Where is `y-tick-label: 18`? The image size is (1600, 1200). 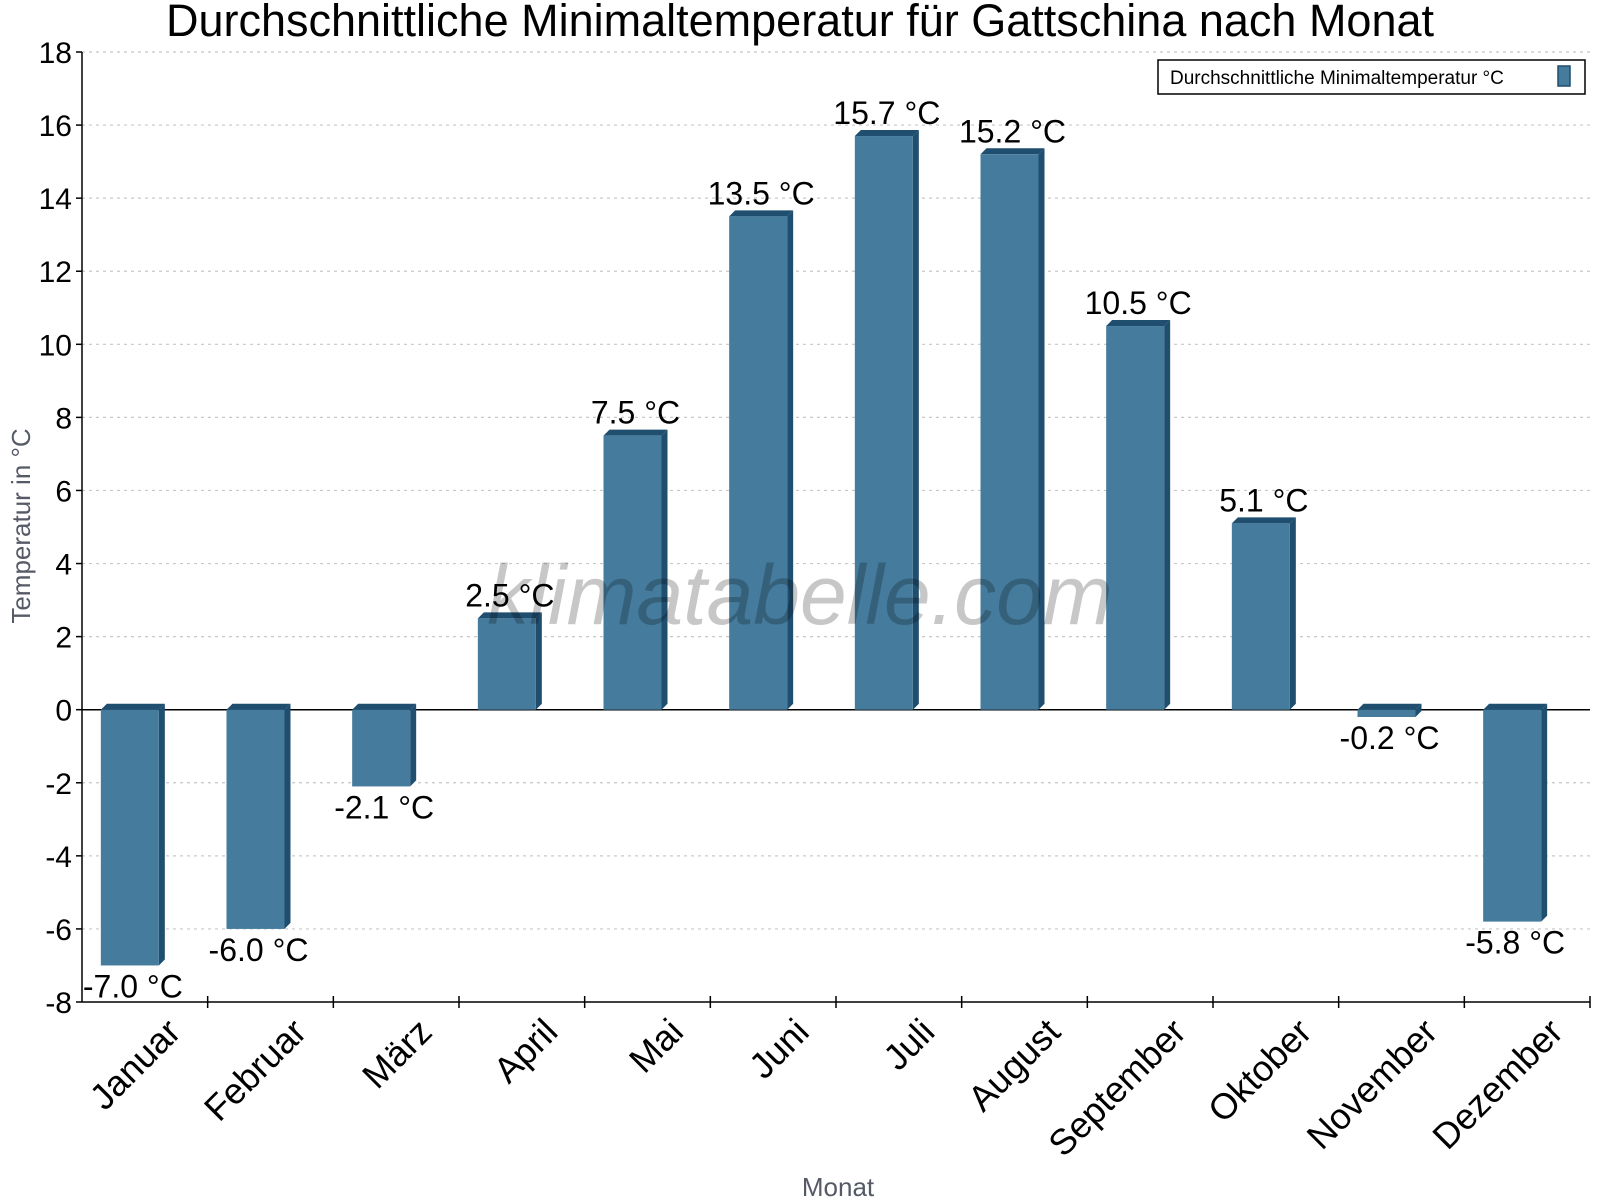
y-tick-label: 18 is located at coordinates (55, 53).